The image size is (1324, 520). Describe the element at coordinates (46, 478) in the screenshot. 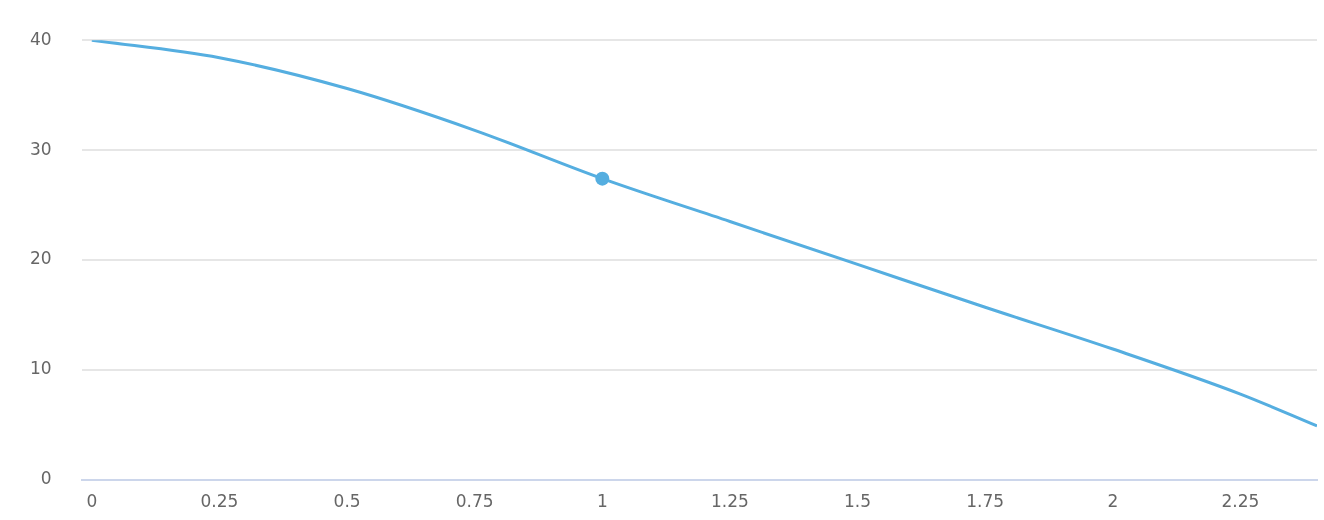

I see `y-tick-label: 0` at that location.